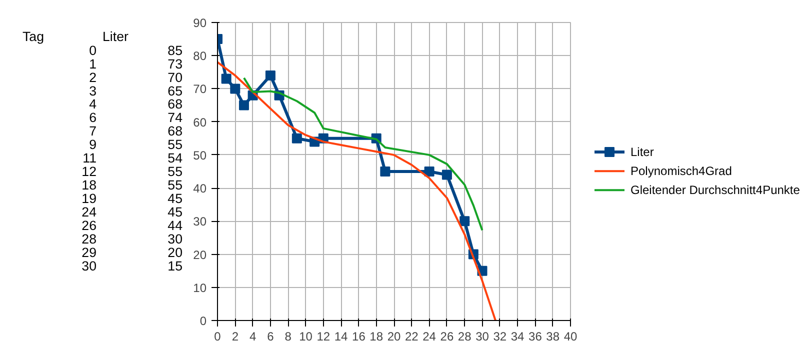 The height and width of the screenshot is (343, 800). What do you see at coordinates (681, 171) in the screenshot?
I see `legend-label: Polynomisch4Grad` at bounding box center [681, 171].